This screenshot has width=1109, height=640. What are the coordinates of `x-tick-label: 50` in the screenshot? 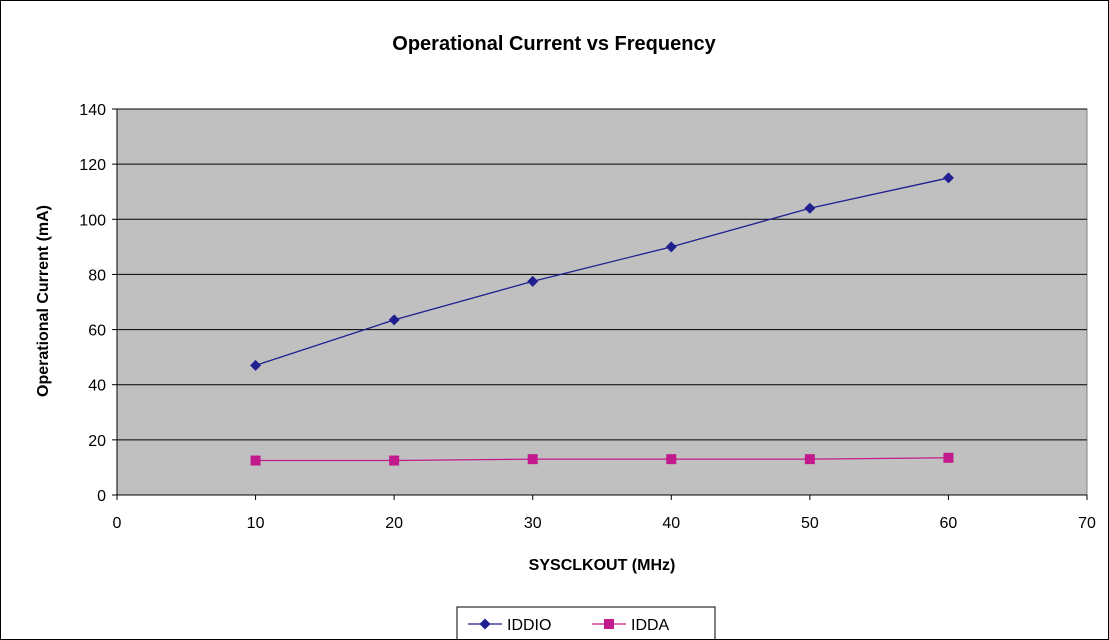 It's located at (810, 523).